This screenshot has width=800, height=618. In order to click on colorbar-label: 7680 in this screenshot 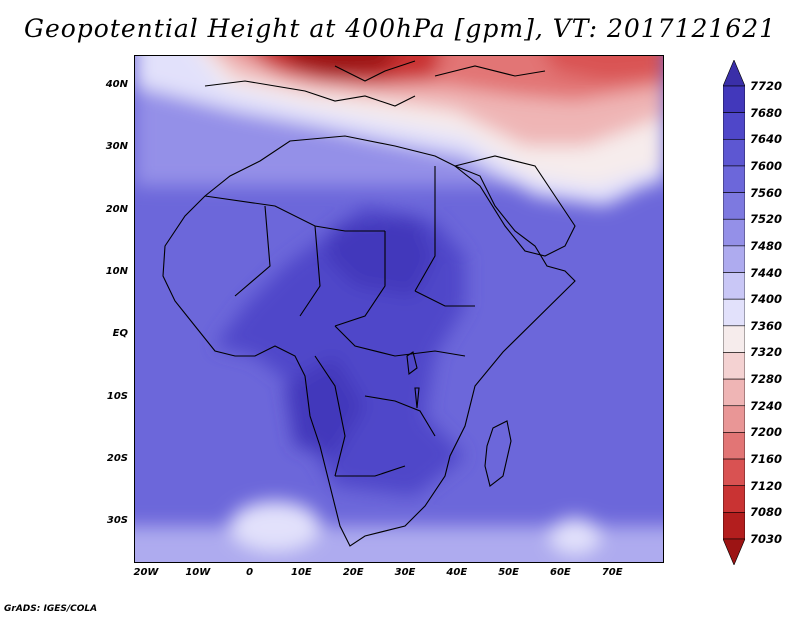, I will do `click(766, 112)`.